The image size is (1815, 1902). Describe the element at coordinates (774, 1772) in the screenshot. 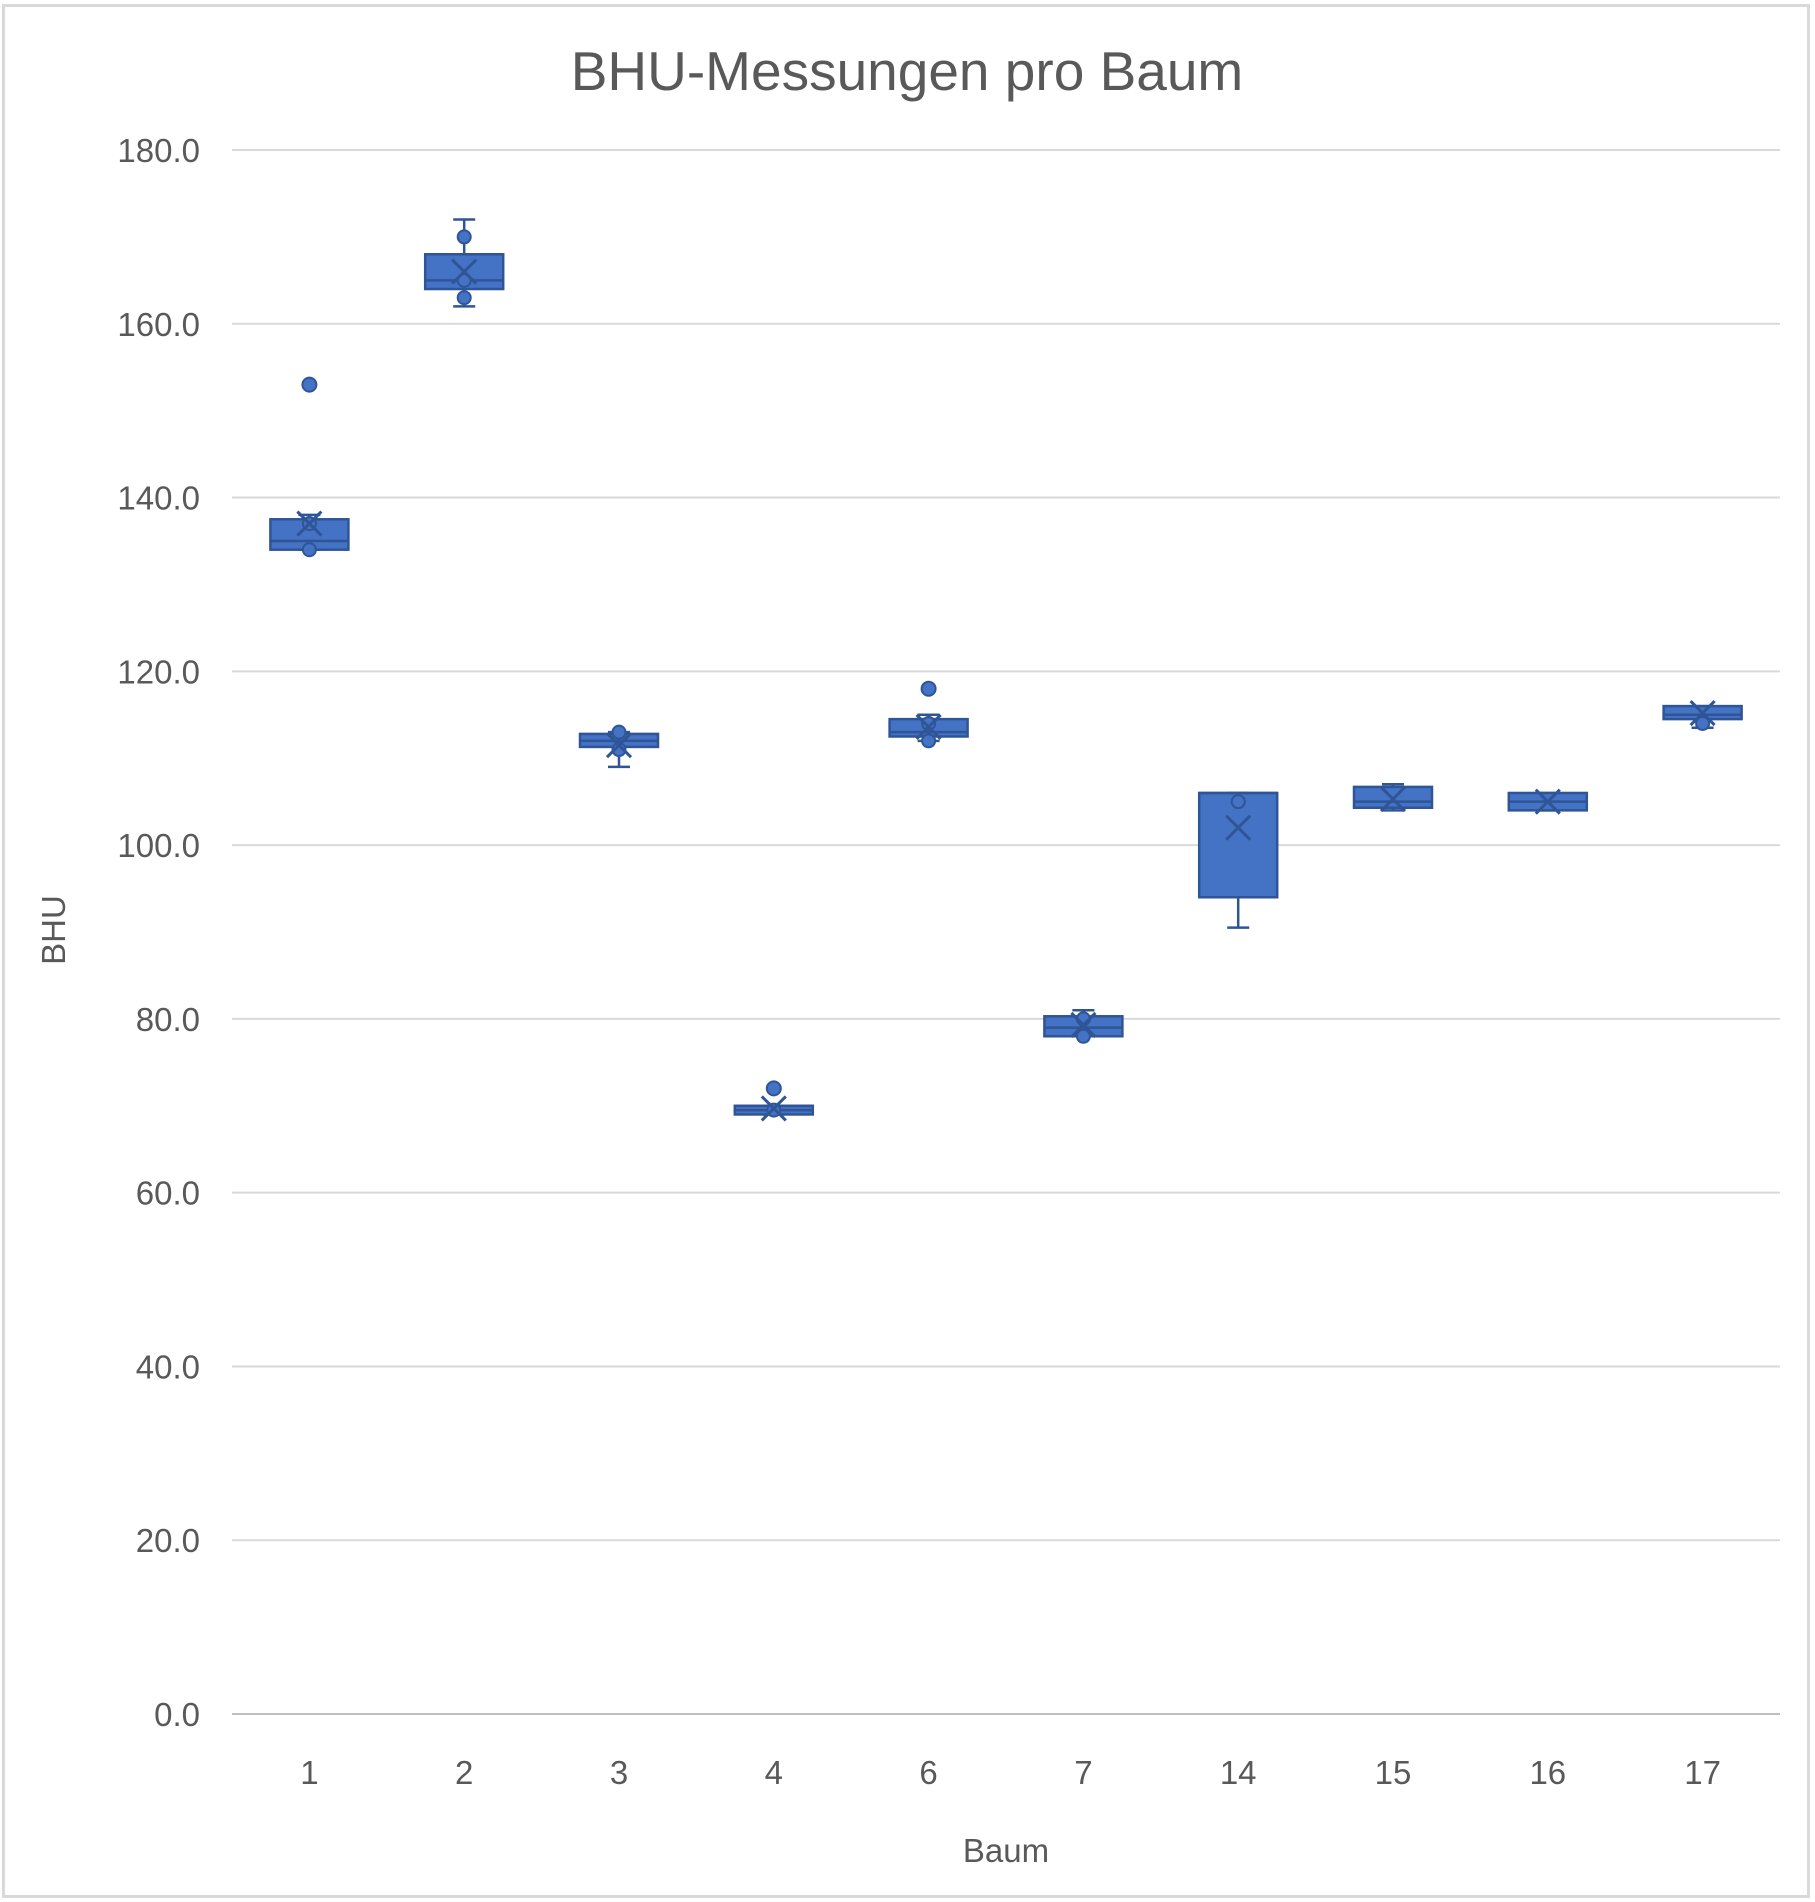

I see `x-tick-label: 4` at that location.